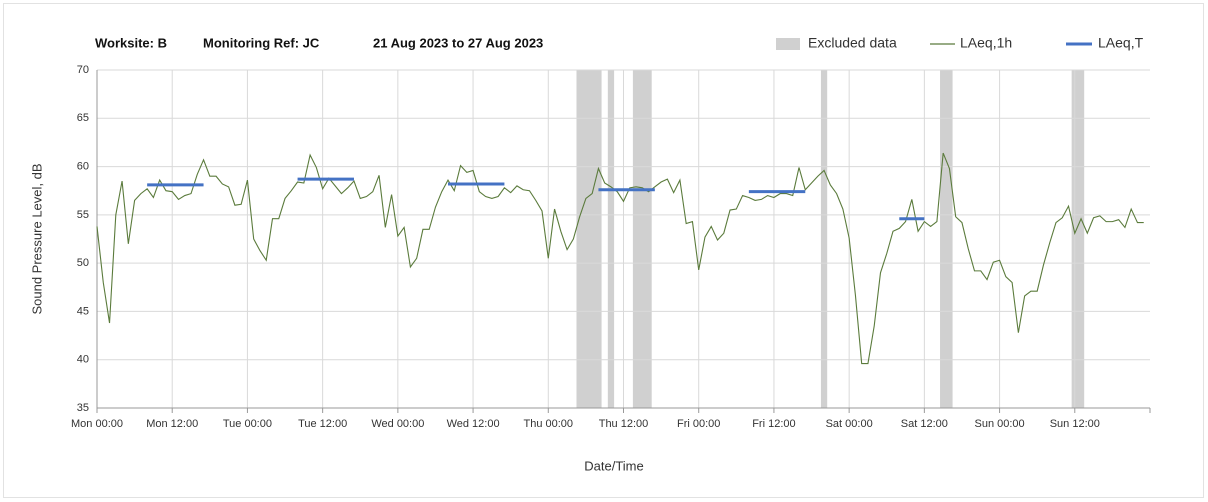 The height and width of the screenshot is (502, 1208). I want to click on y-tick-label: 40, so click(83, 360).